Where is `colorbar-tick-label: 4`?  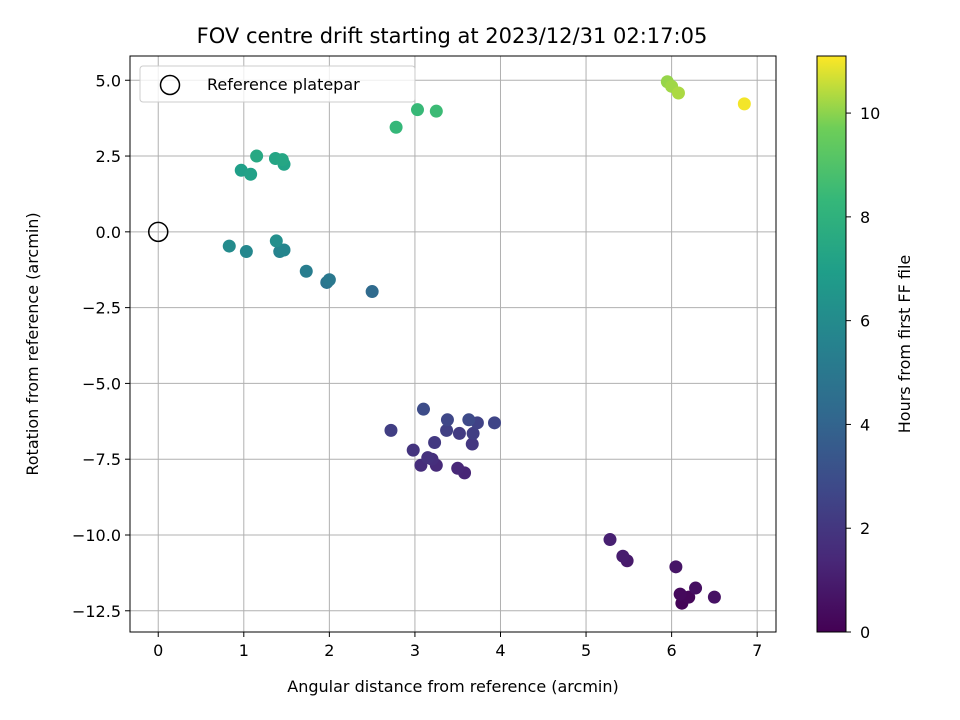
colorbar-tick-label: 4 is located at coordinates (865, 424).